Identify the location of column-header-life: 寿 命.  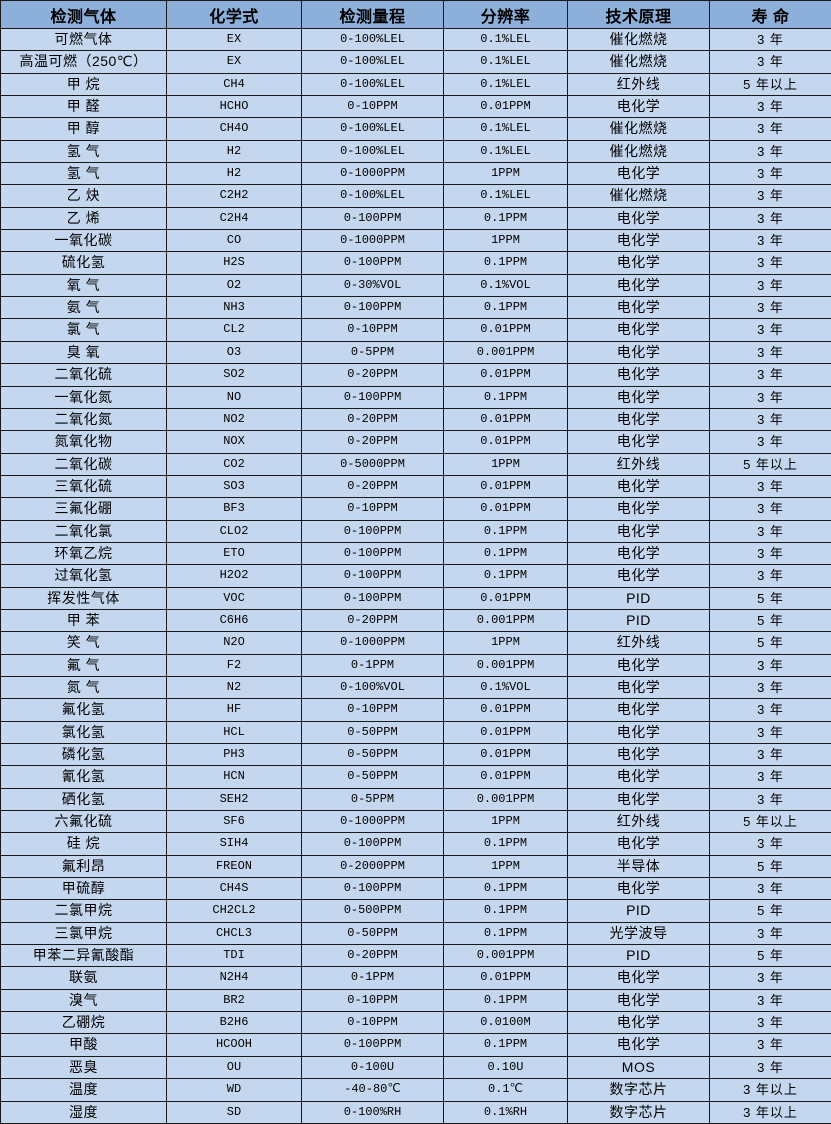
(770, 15).